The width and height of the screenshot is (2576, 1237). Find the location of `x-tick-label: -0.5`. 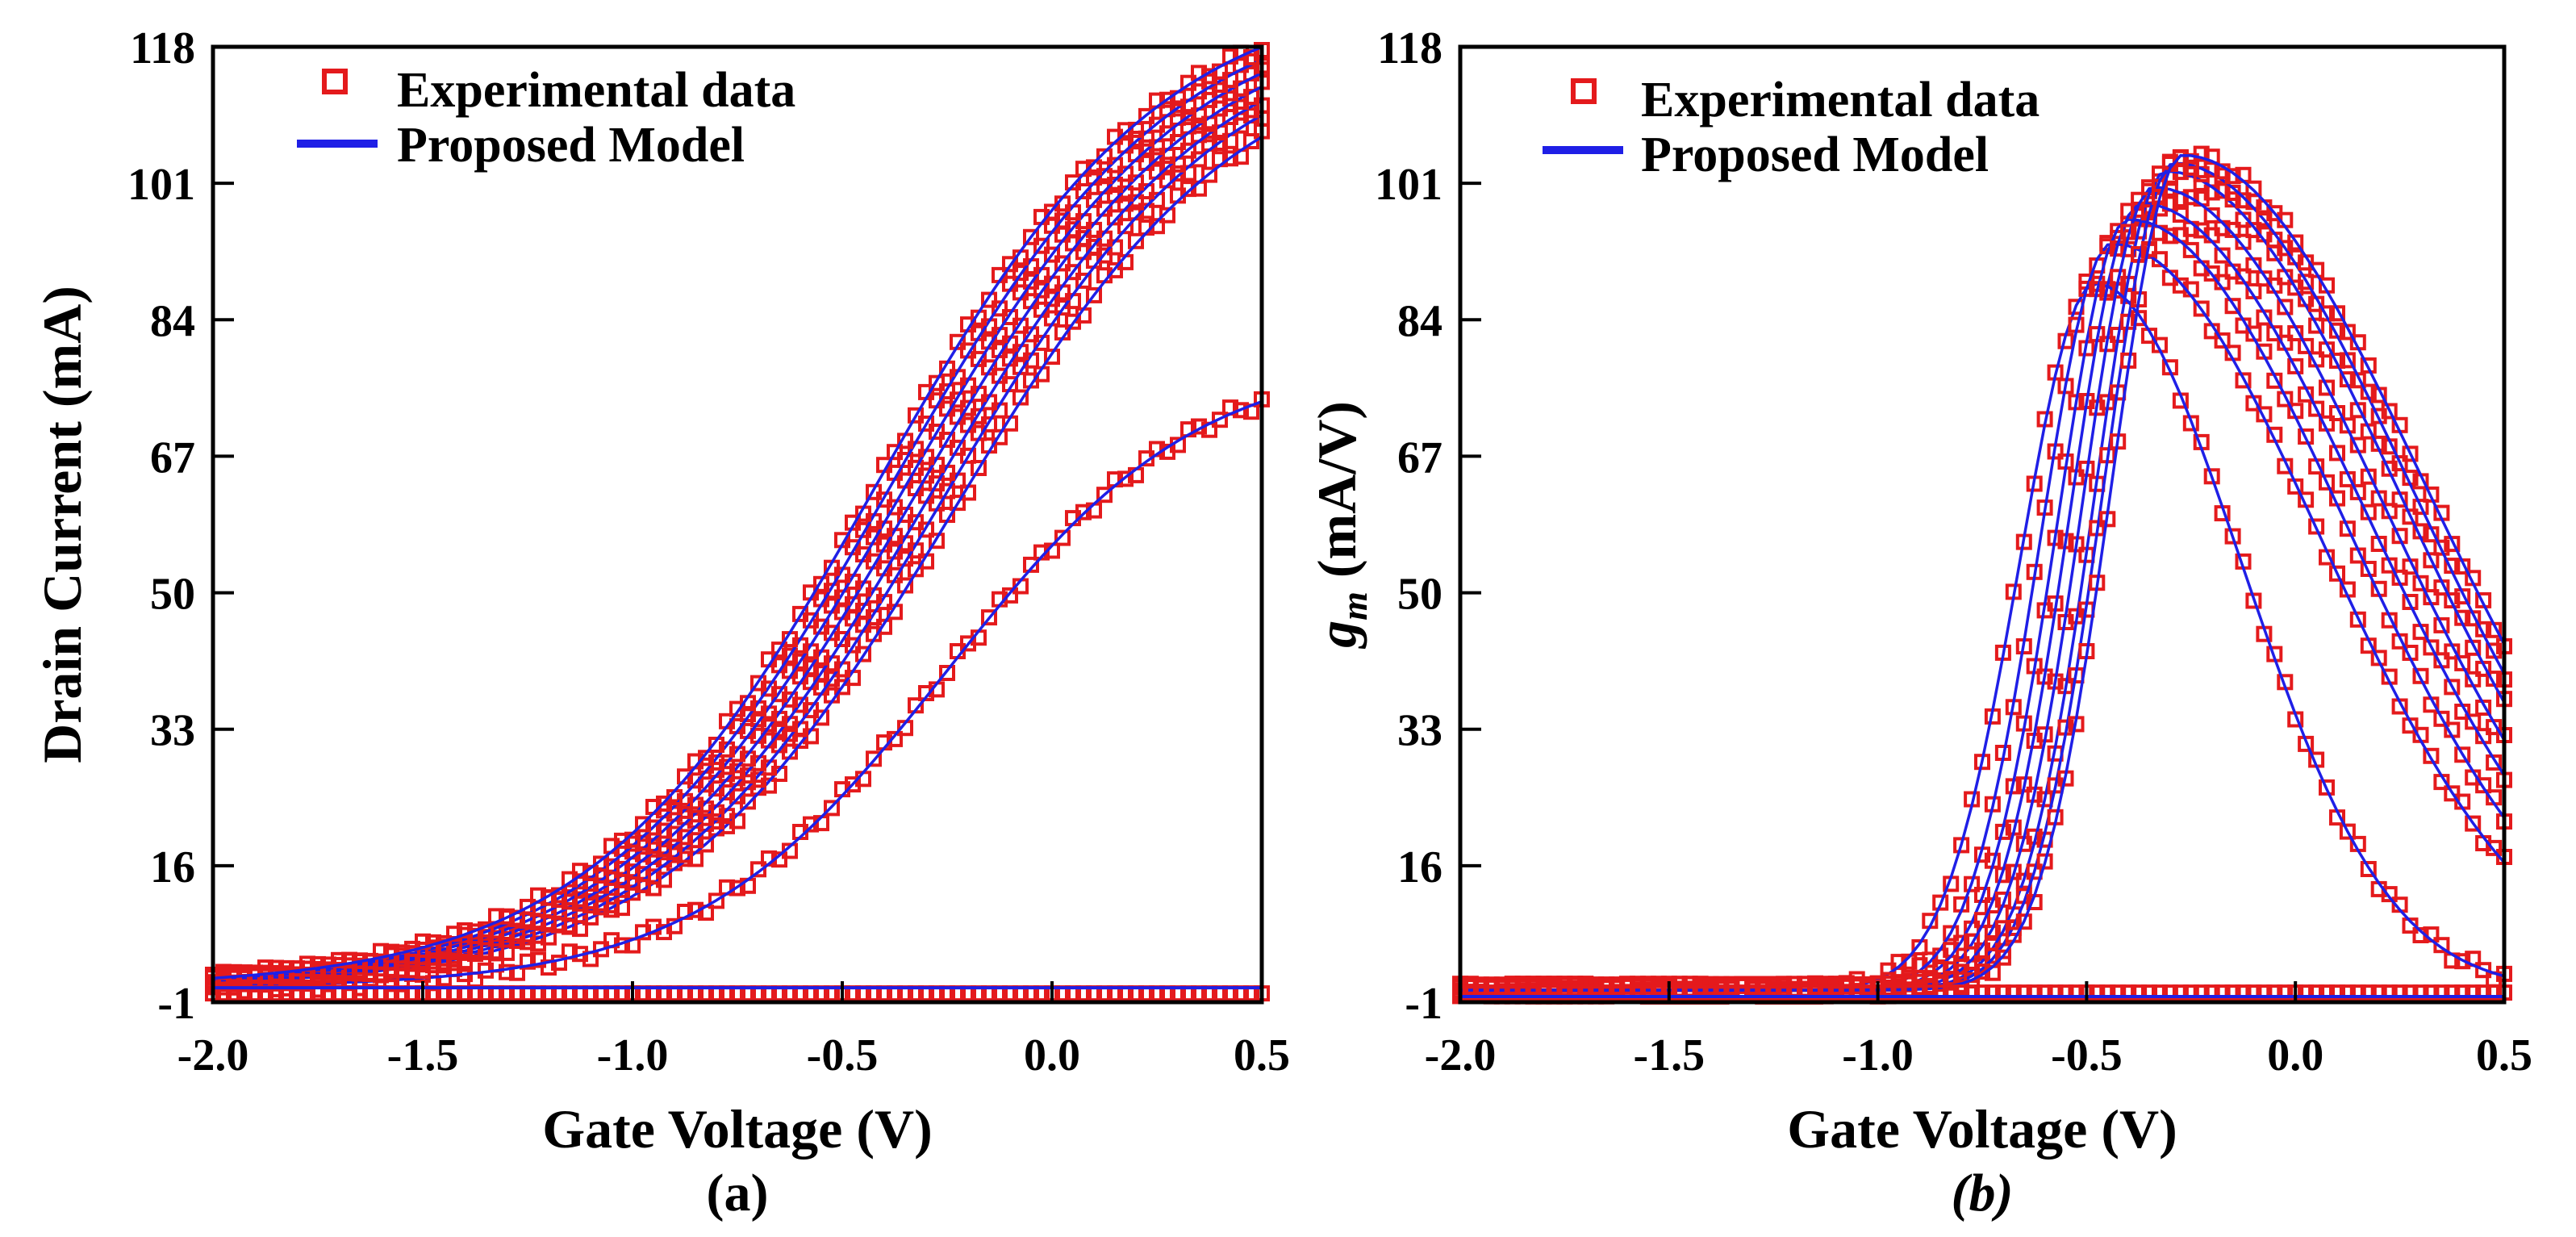

x-tick-label: -0.5 is located at coordinates (2087, 1055).